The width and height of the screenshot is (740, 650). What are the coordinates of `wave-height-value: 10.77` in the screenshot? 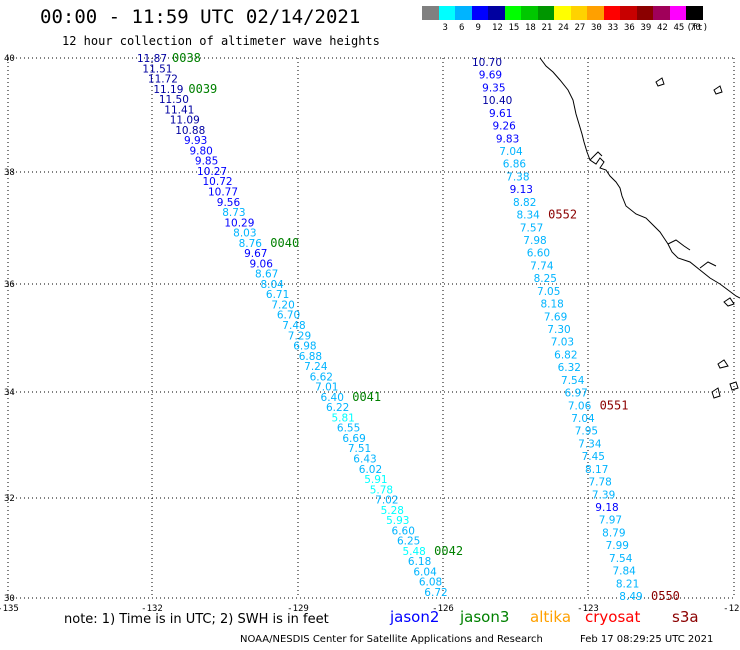 It's located at (223, 193).